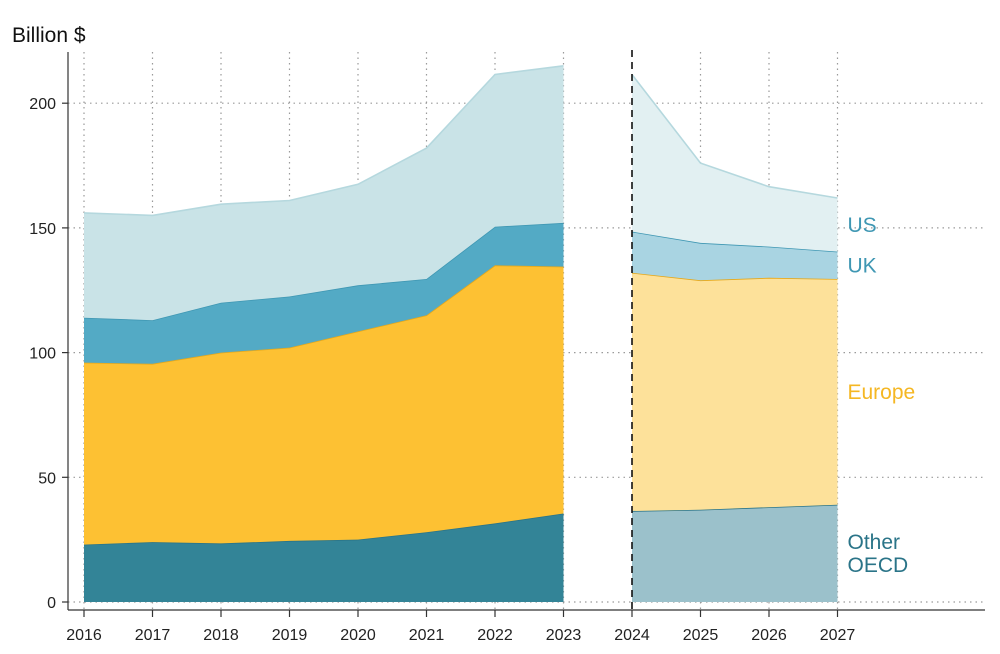 This screenshot has height=654, width=1000. I want to click on x-tick-label: 2016, so click(84, 635).